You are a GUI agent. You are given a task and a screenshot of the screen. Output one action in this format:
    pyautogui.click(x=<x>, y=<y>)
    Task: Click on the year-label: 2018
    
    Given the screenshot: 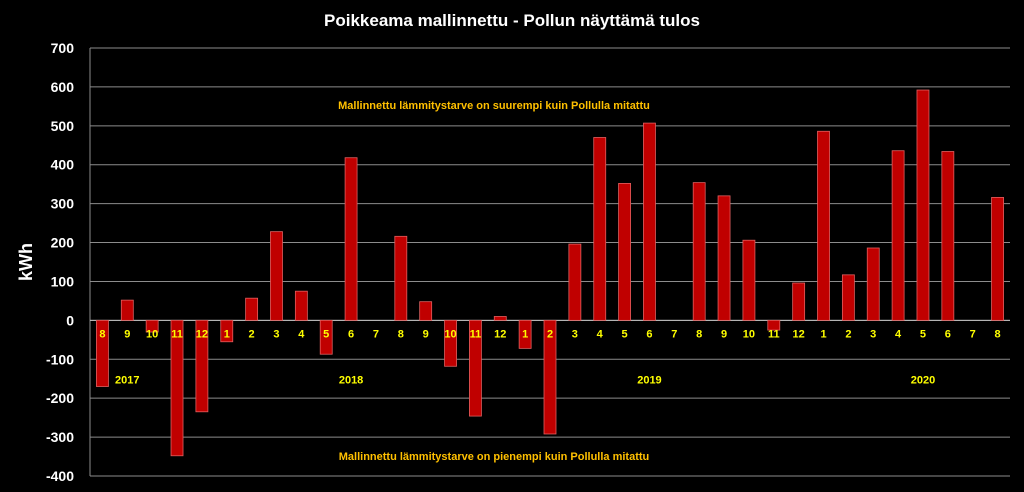 What is the action you would take?
    pyautogui.click(x=351, y=380)
    